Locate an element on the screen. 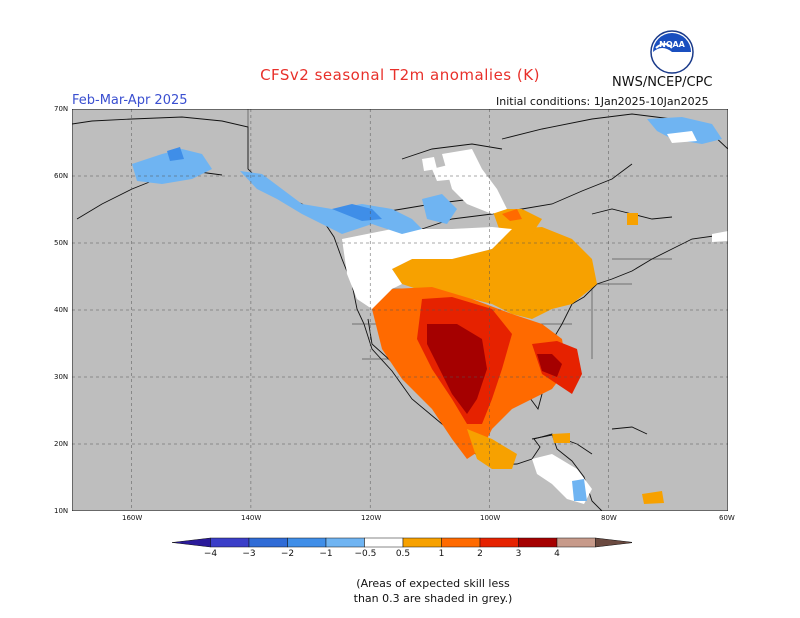 The height and width of the screenshot is (618, 800). colorbar-tick-label: 2 is located at coordinates (480, 554).